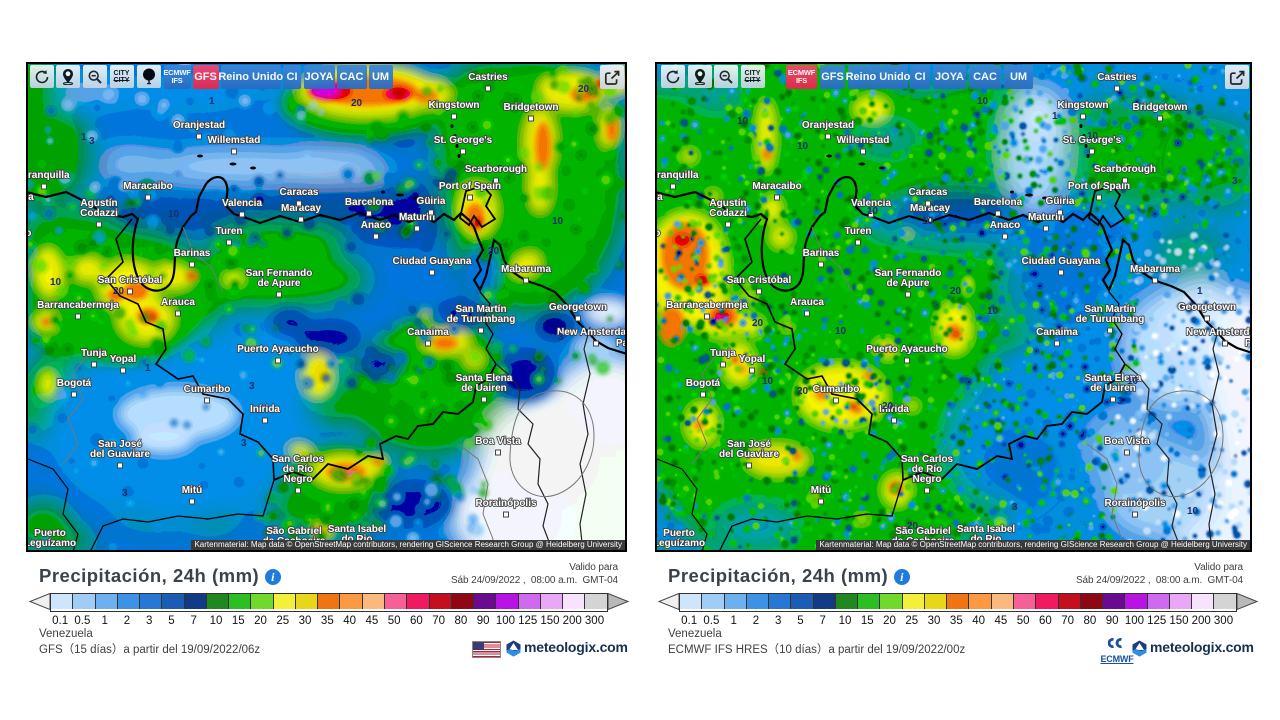 This screenshot has height=720, width=1280. I want to click on svg-text: arranquilla, so click(678, 175).